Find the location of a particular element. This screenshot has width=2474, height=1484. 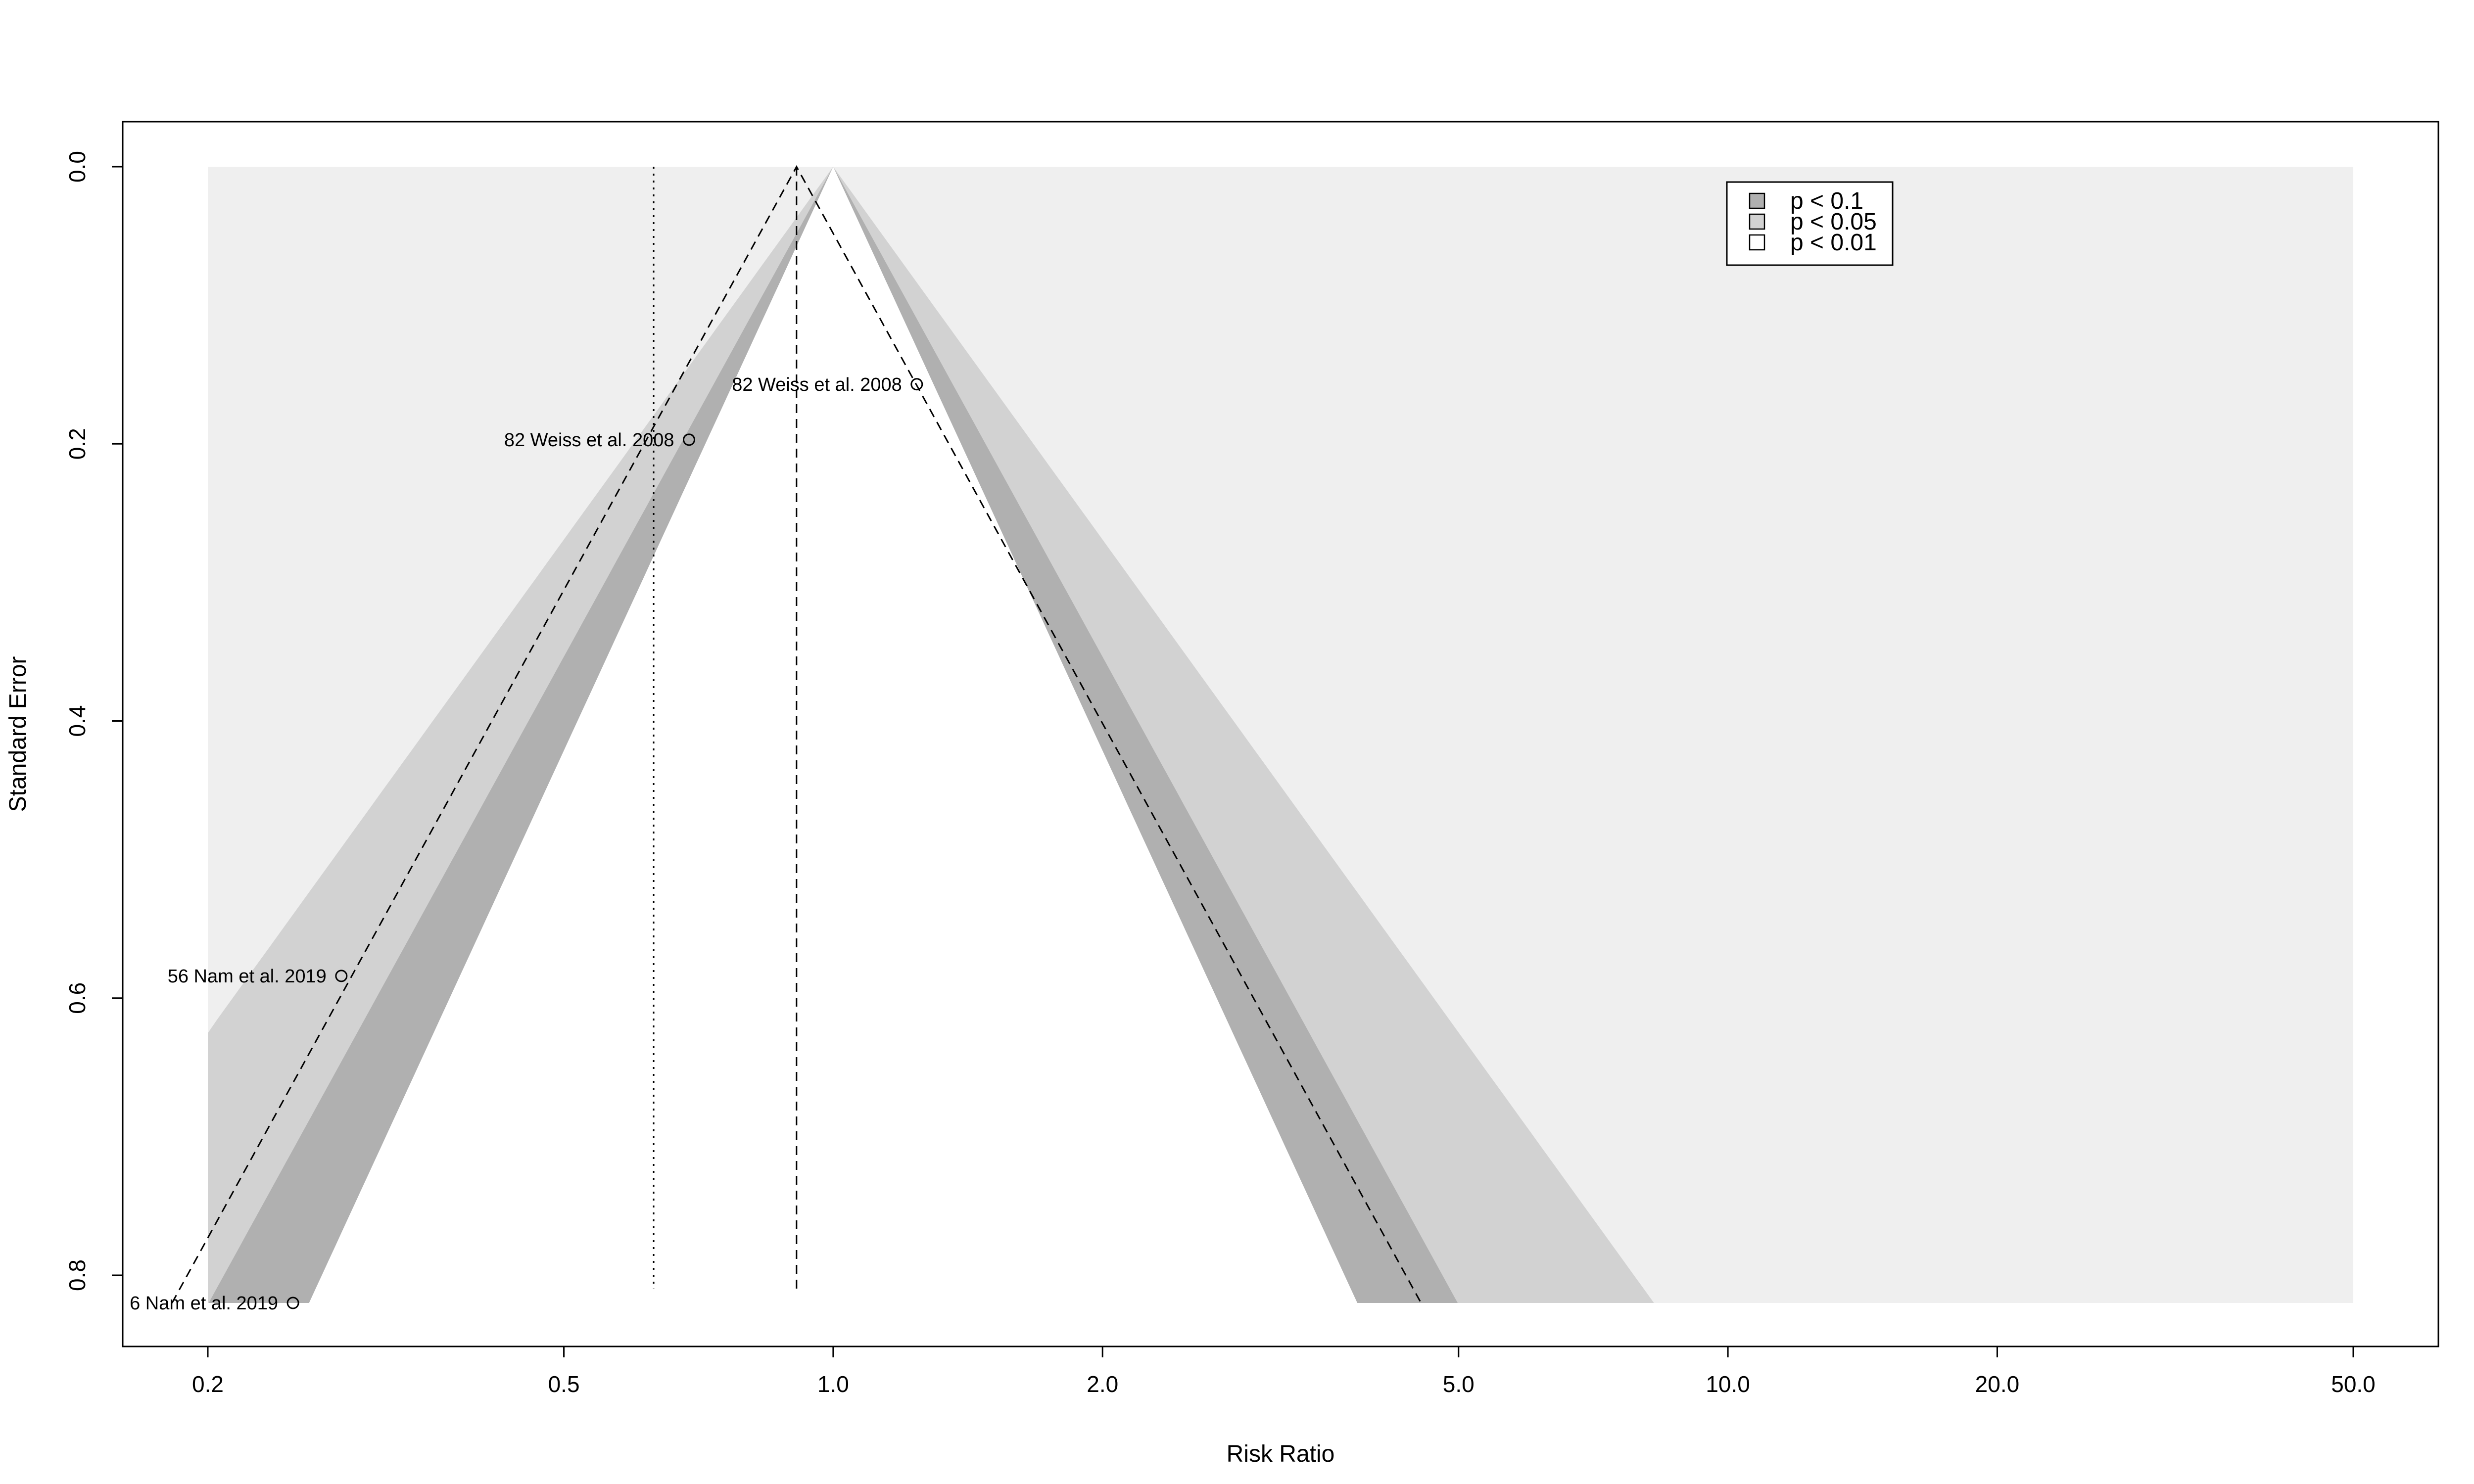

legend-label: p < 0.01 is located at coordinates (1834, 243).